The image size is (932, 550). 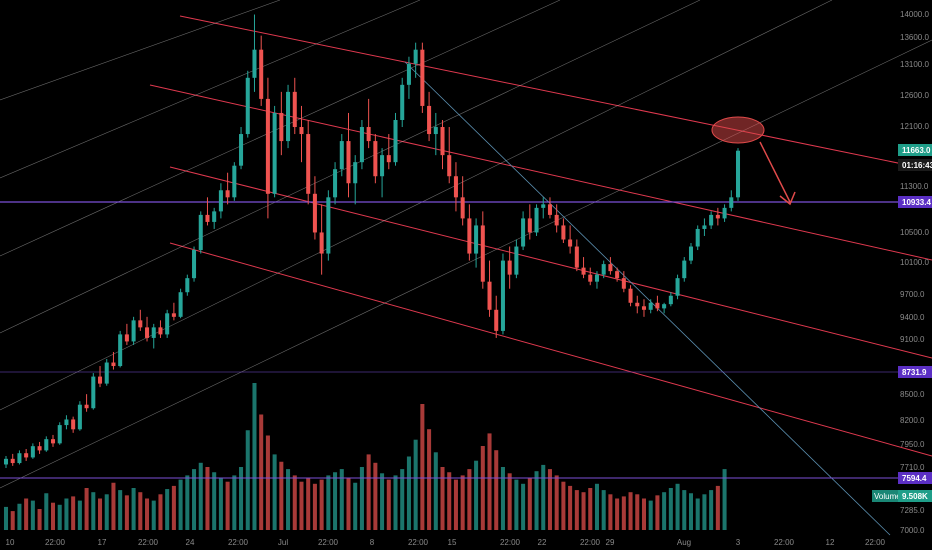 What do you see at coordinates (10, 542) in the screenshot?
I see `x-tick-label: 10` at bounding box center [10, 542].